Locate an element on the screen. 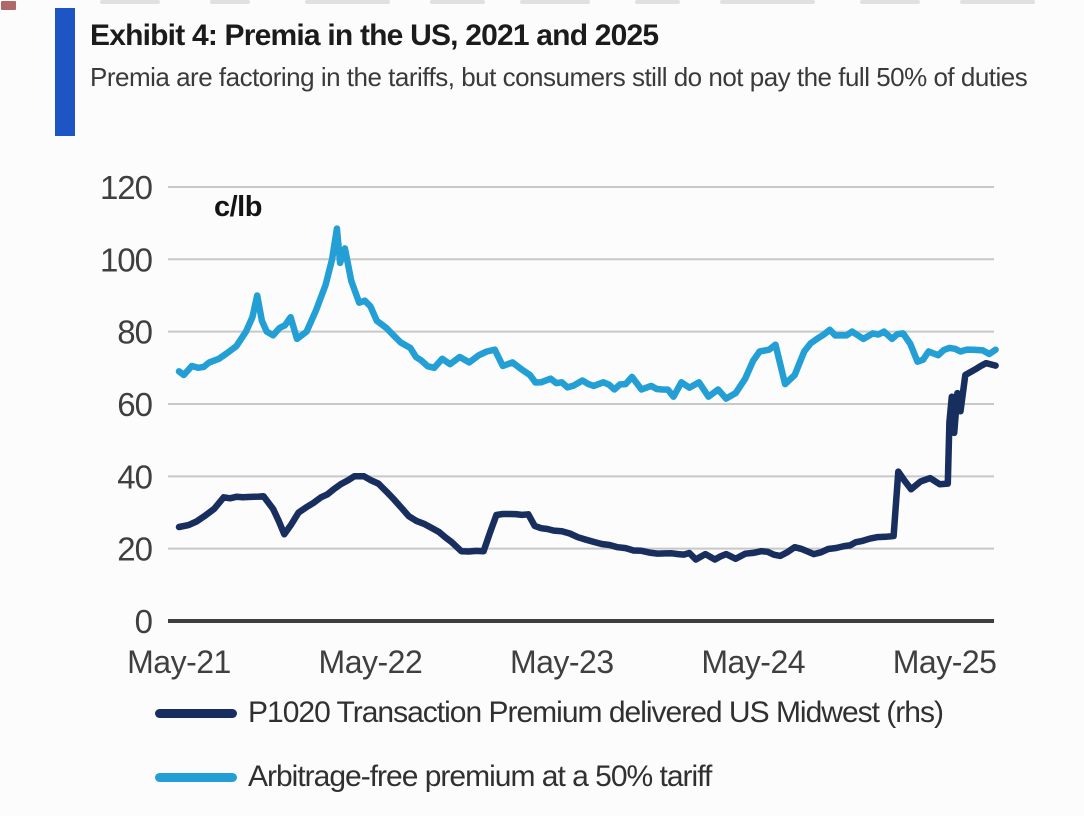 The width and height of the screenshot is (1084, 816). y-tick-label: 80 is located at coordinates (134, 332).